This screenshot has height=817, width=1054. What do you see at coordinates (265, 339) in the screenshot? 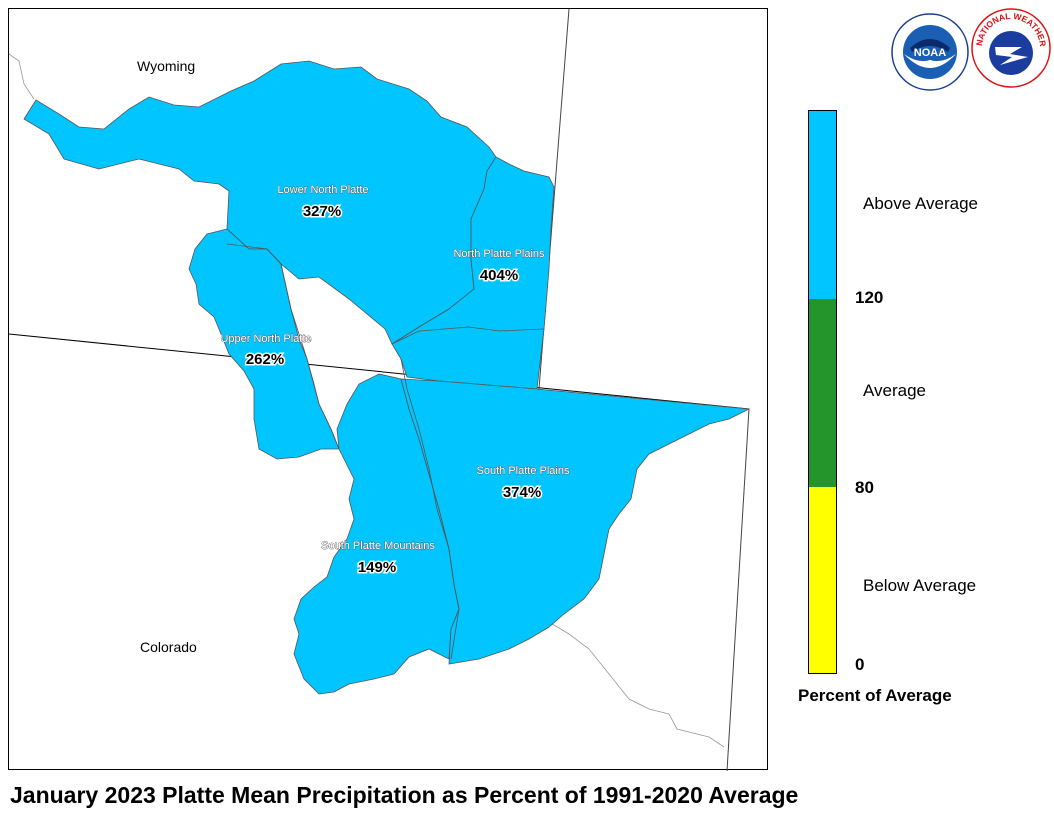
I see `basin-label-upper-north-platte: Upper North Platte` at bounding box center [265, 339].